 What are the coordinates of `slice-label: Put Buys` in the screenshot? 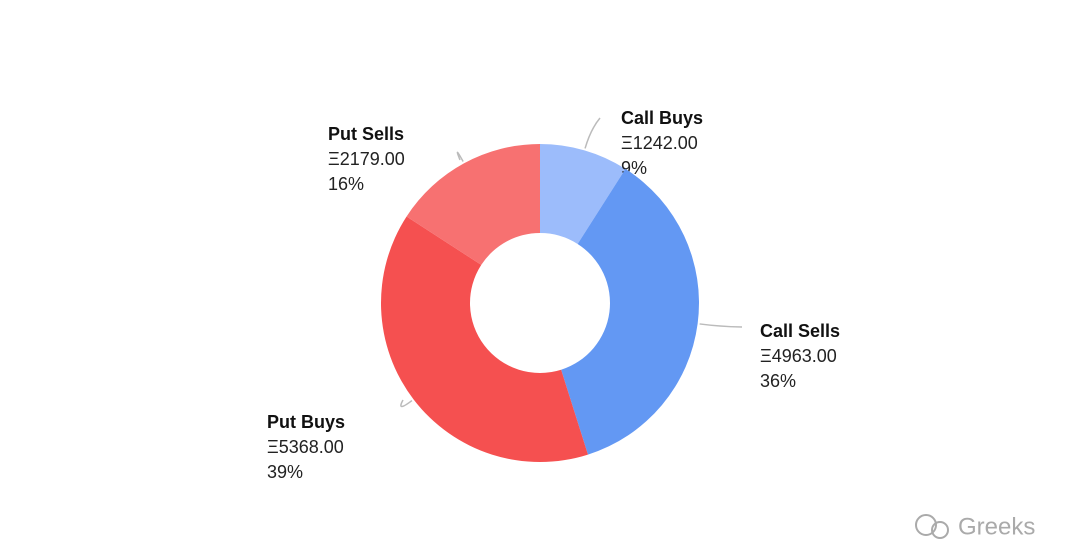 It's located at (306, 422).